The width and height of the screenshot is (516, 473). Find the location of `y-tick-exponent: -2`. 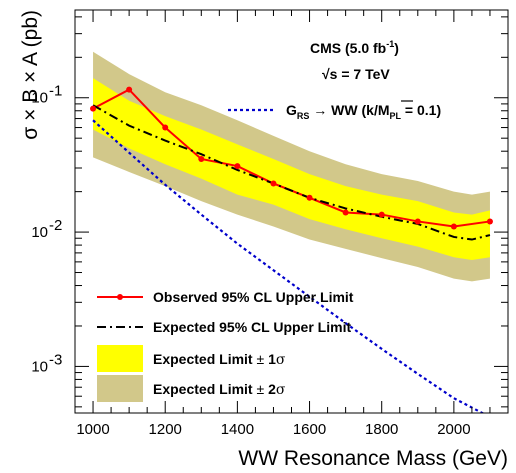

y-tick-exponent: -2 is located at coordinates (55, 225).